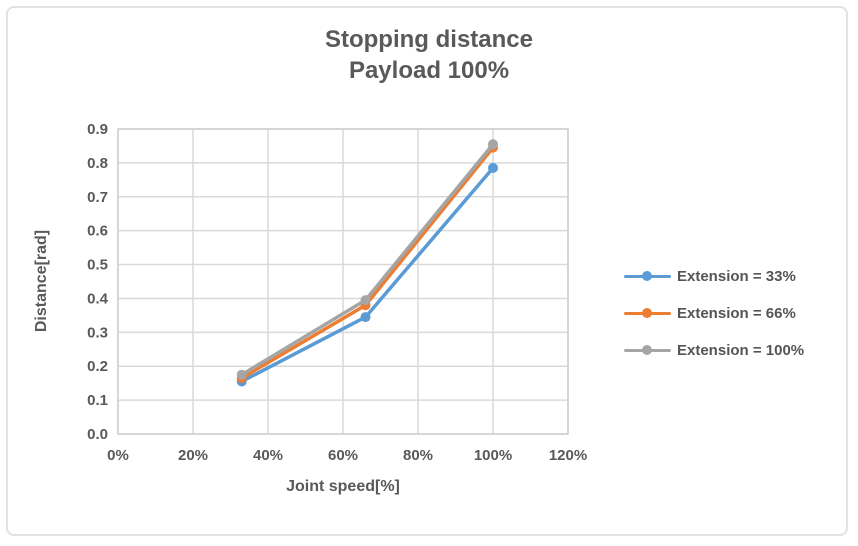  I want to click on x-tick-label: 20%, so click(193, 455).